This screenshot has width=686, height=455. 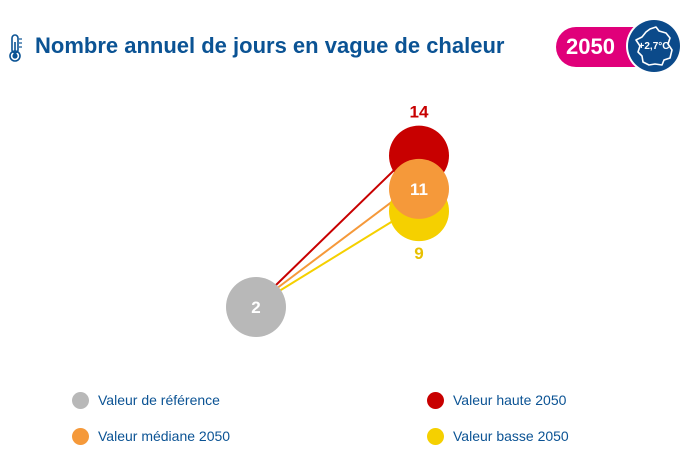 I want to click on bubble-label-reference: 2, so click(x=255, y=307).